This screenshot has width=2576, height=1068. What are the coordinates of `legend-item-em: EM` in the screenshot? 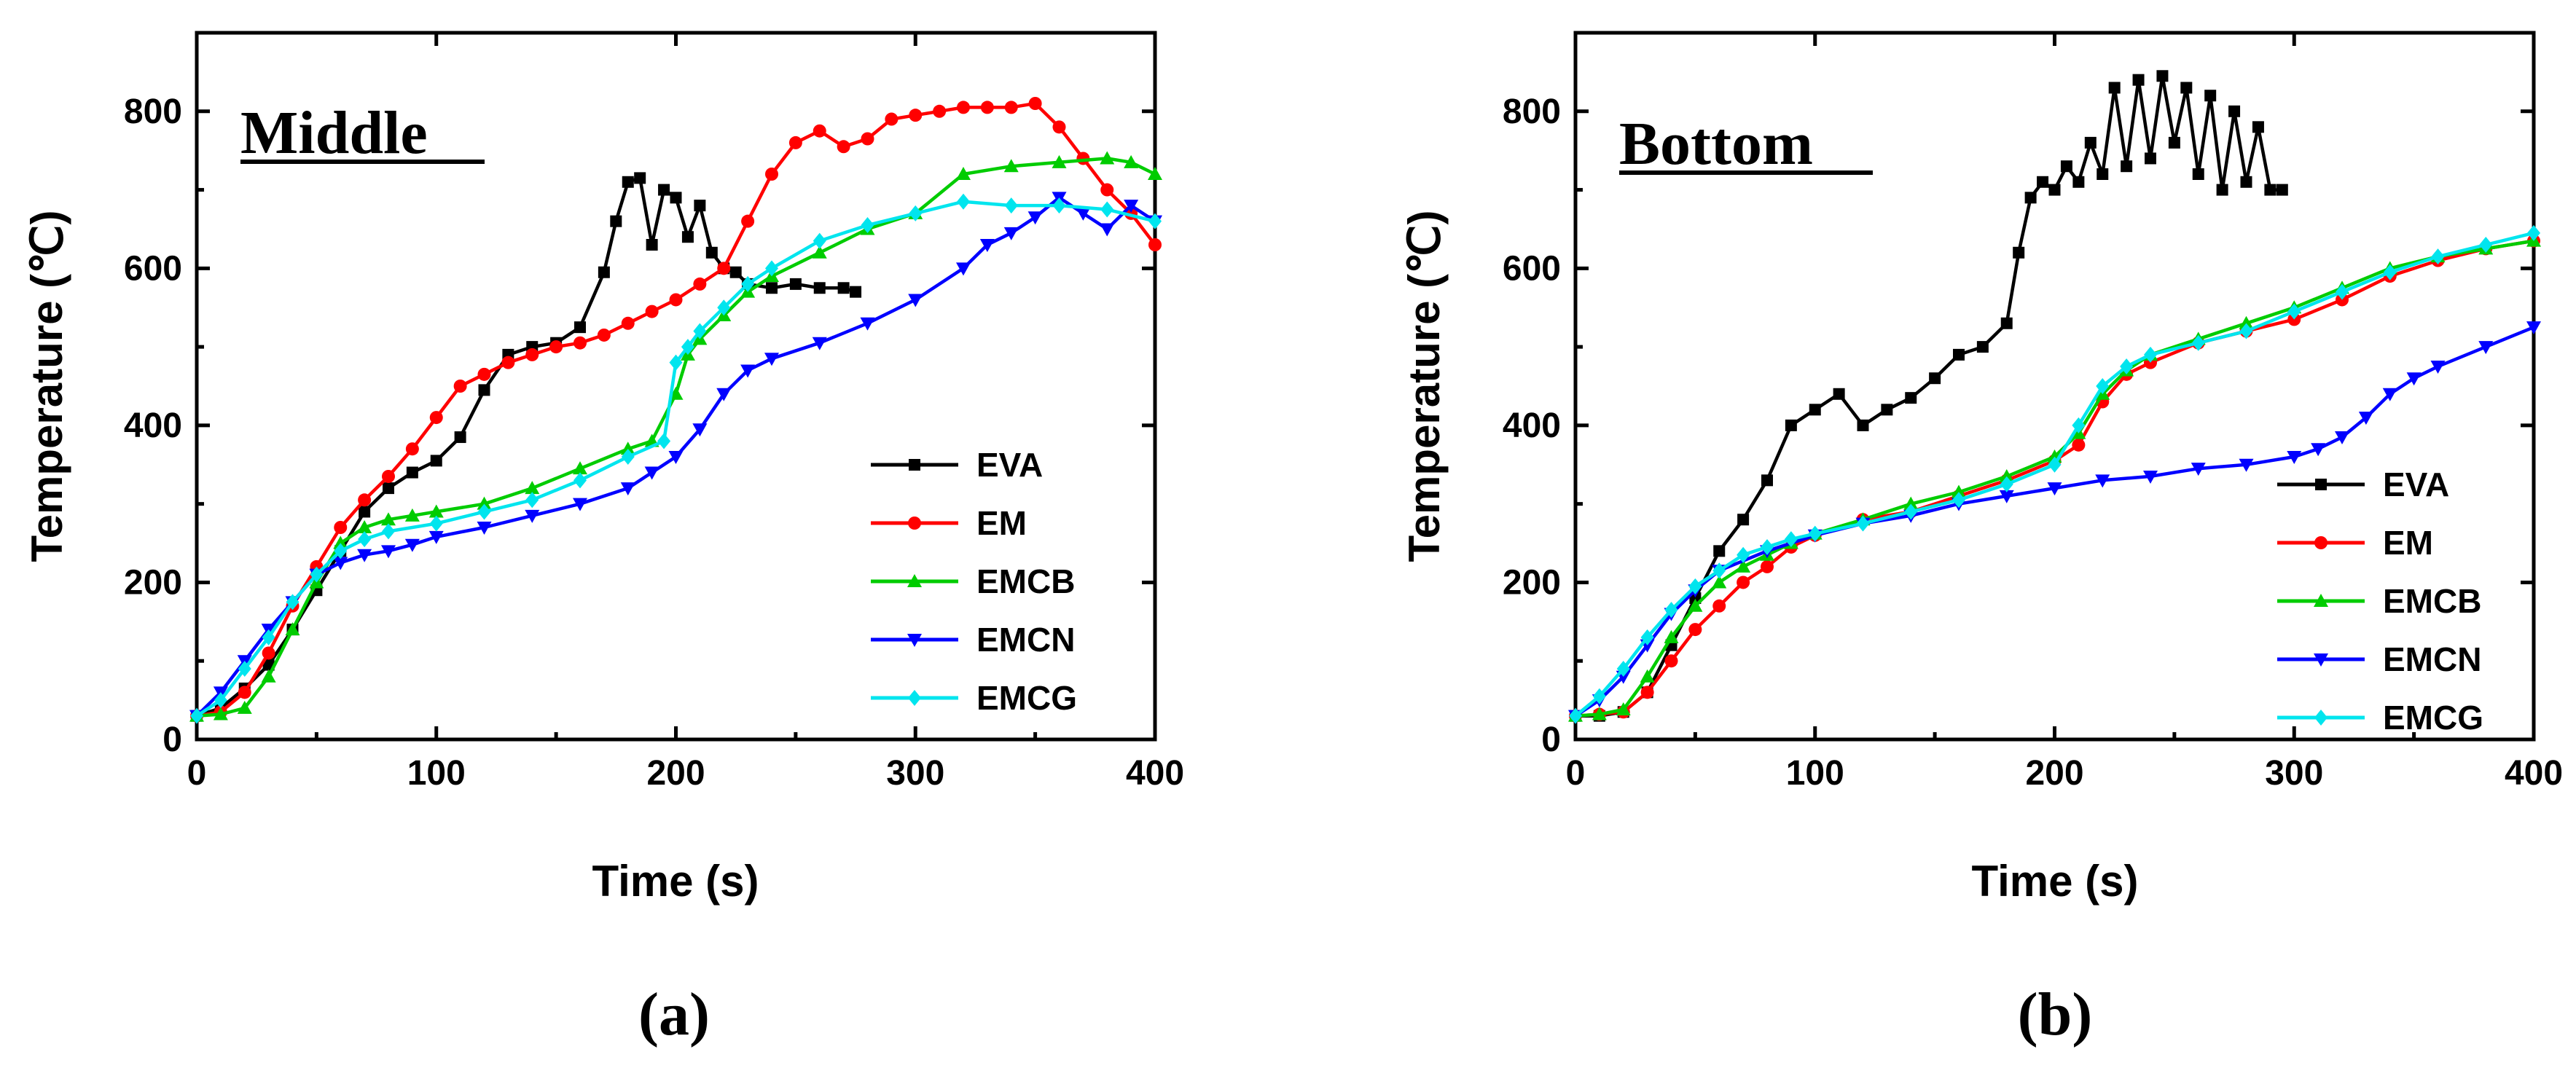 It's located at (2355, 543).